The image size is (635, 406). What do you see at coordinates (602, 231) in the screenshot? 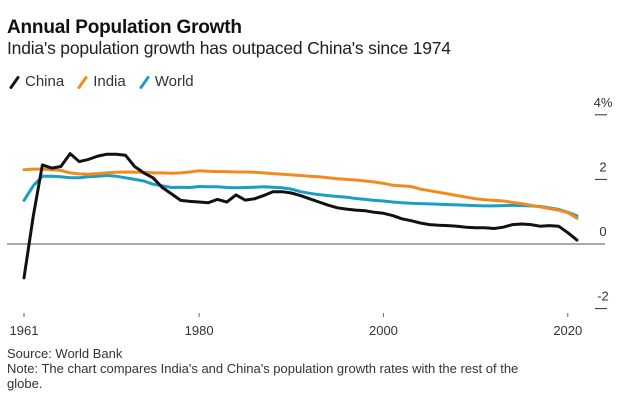
I see `y-tick-label: 0` at bounding box center [602, 231].